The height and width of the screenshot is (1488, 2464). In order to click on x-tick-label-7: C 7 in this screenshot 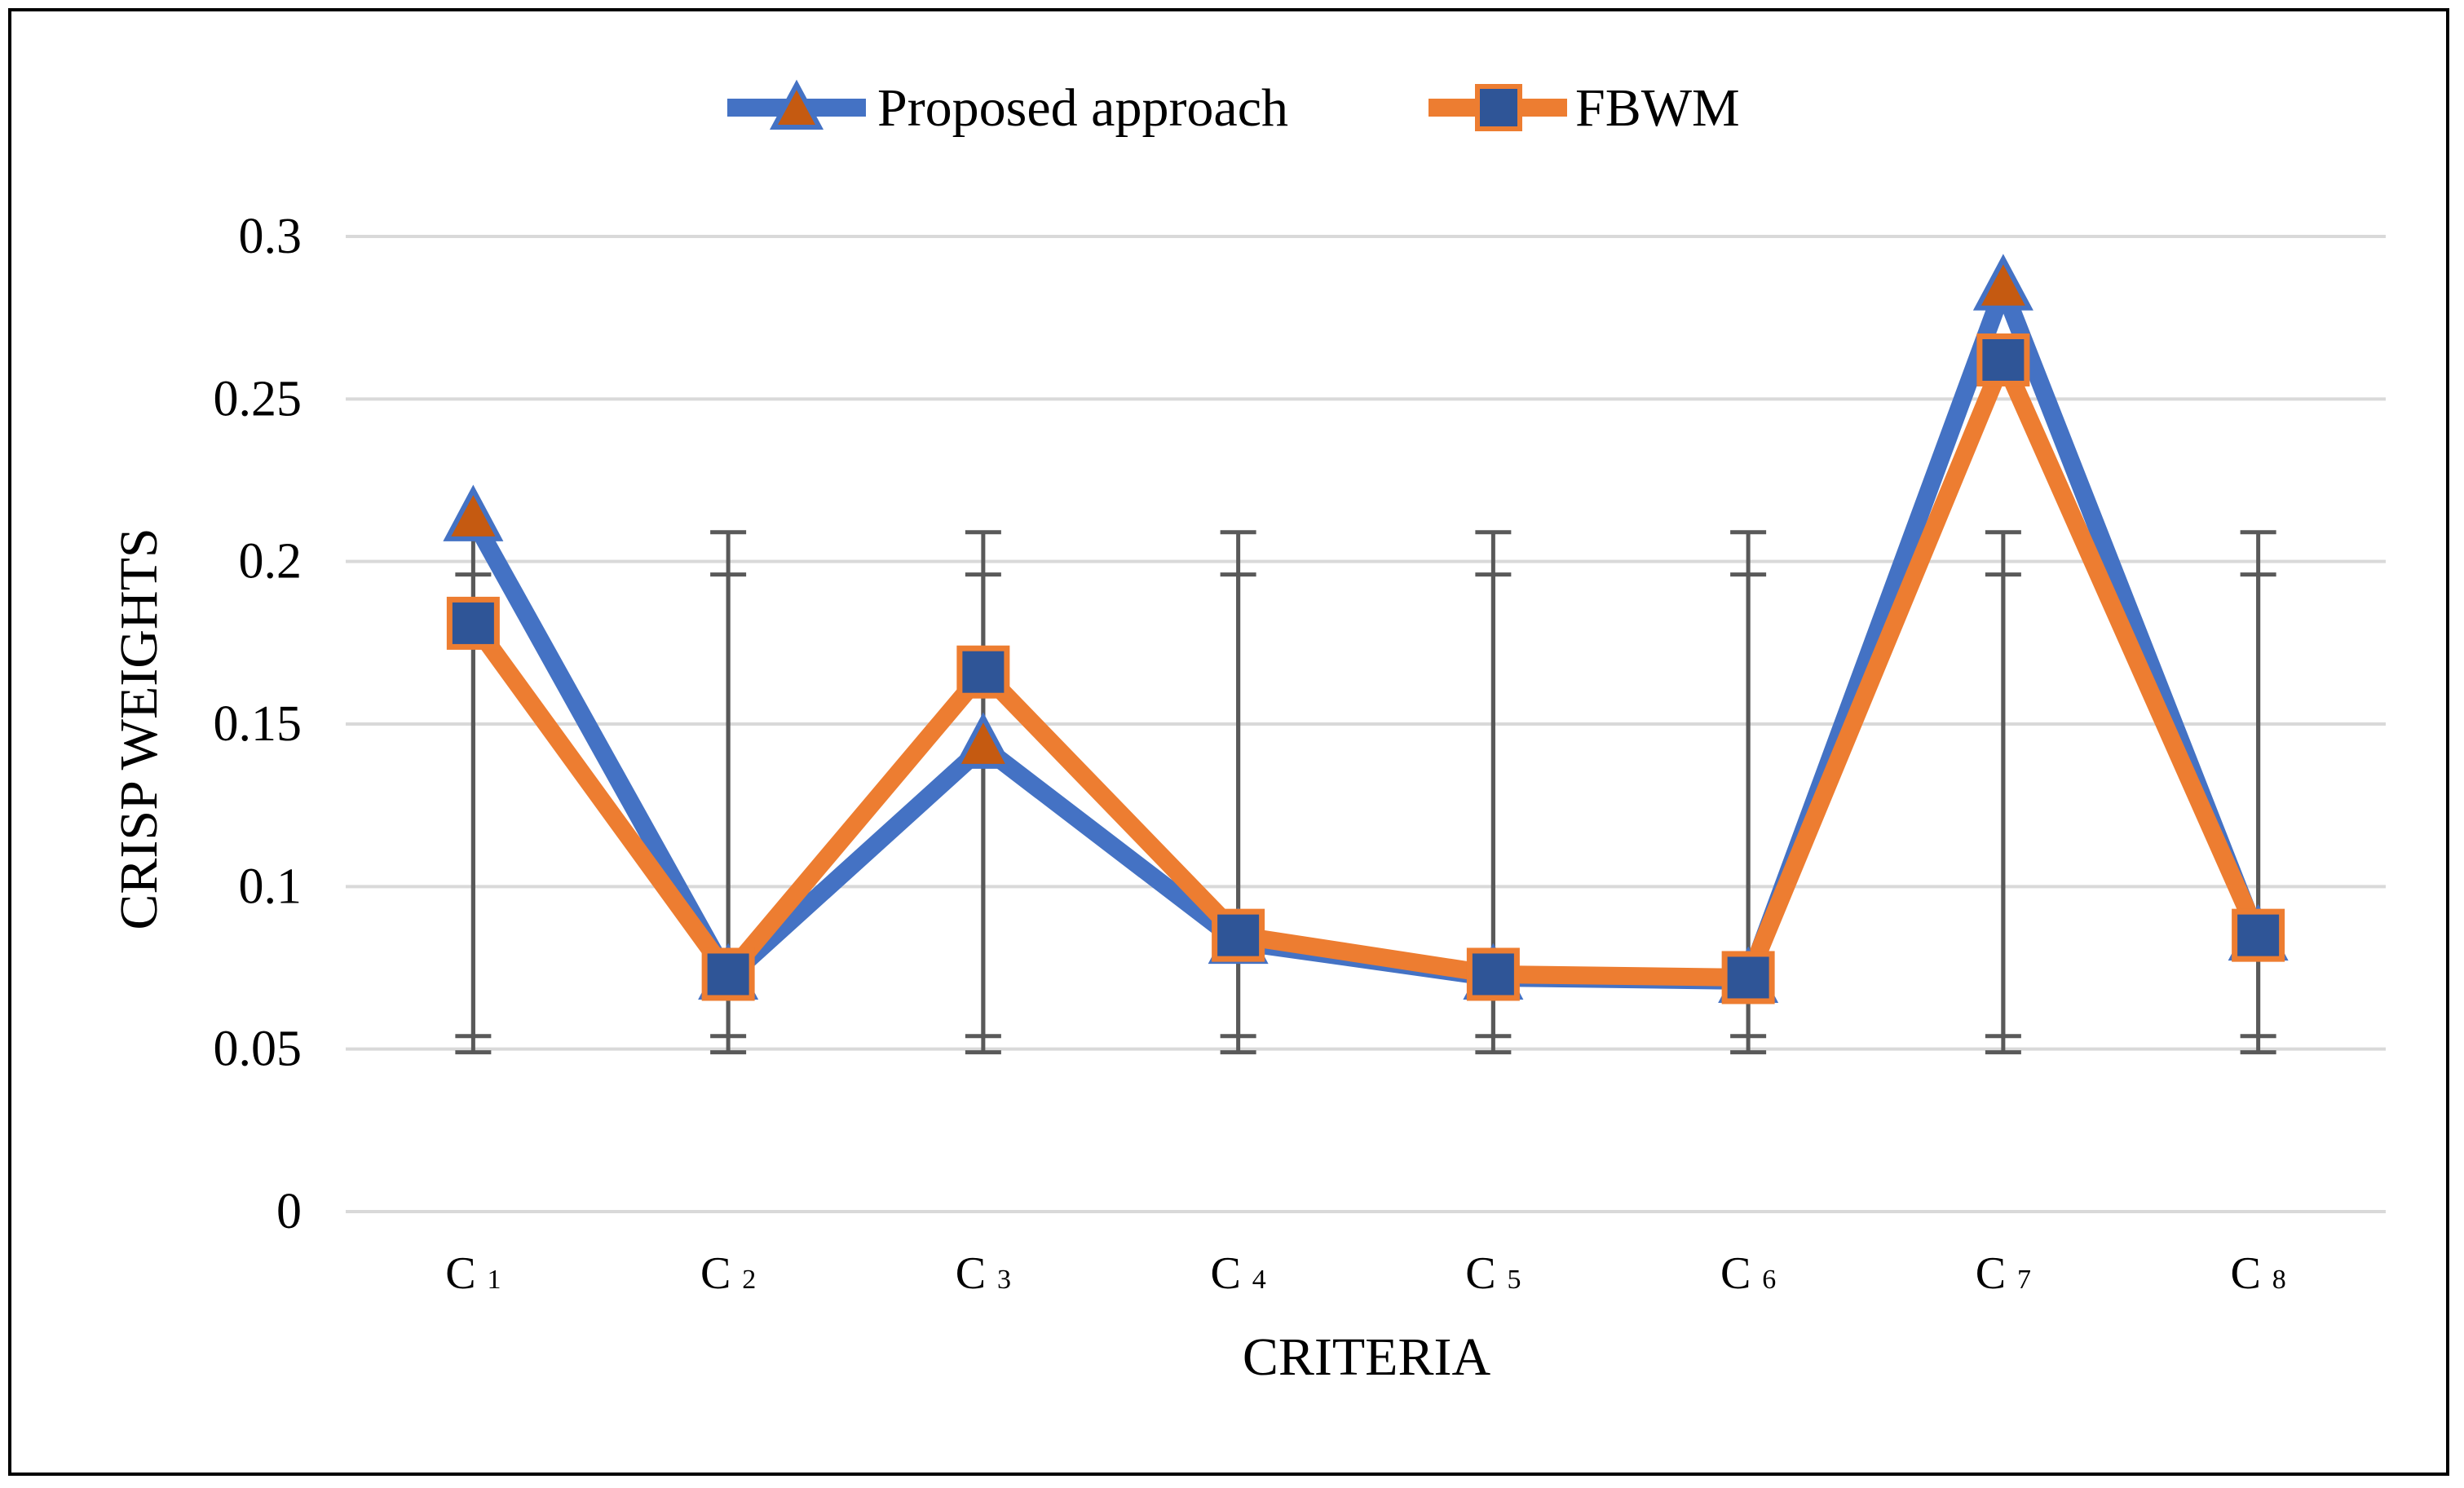, I will do `click(2003, 1273)`.